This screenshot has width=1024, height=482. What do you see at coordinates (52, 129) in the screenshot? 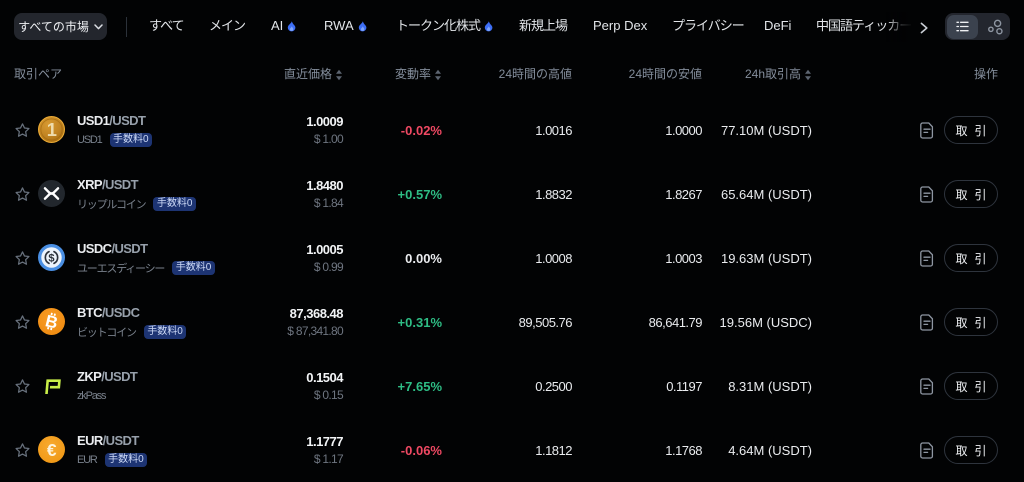
I see `svg-text: 1` at bounding box center [52, 129].